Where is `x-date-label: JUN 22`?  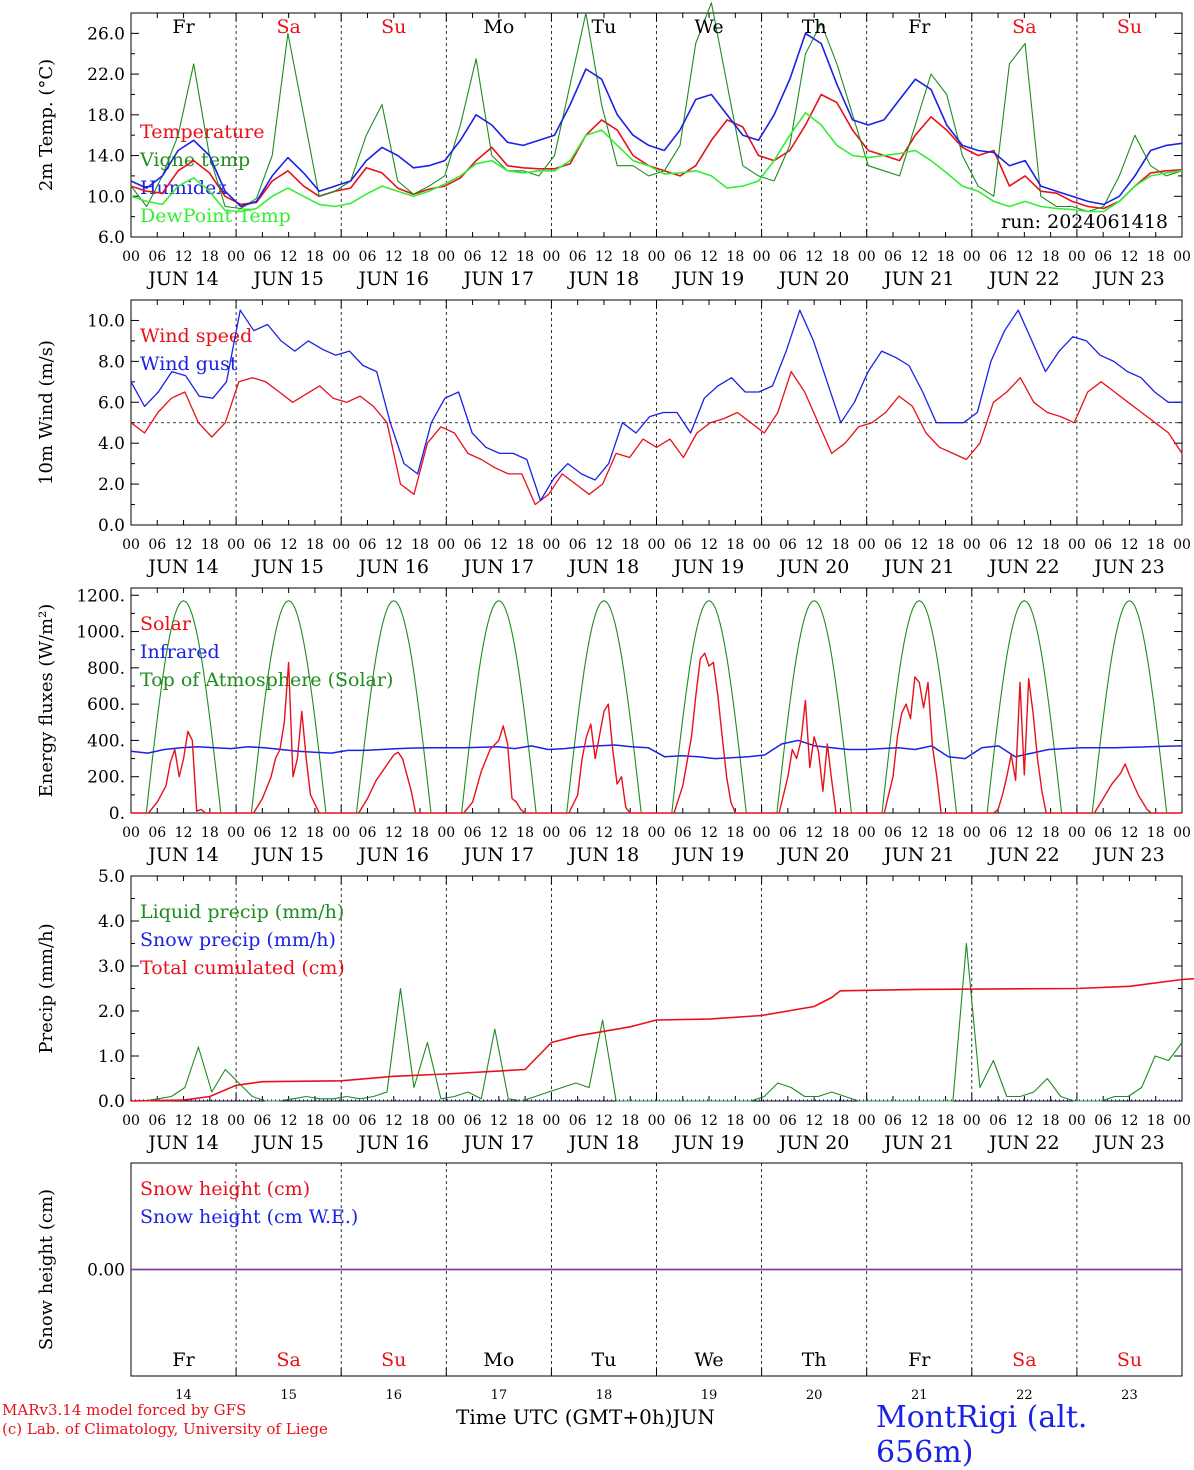 x-date-label: JUN 22 is located at coordinates (1023, 855).